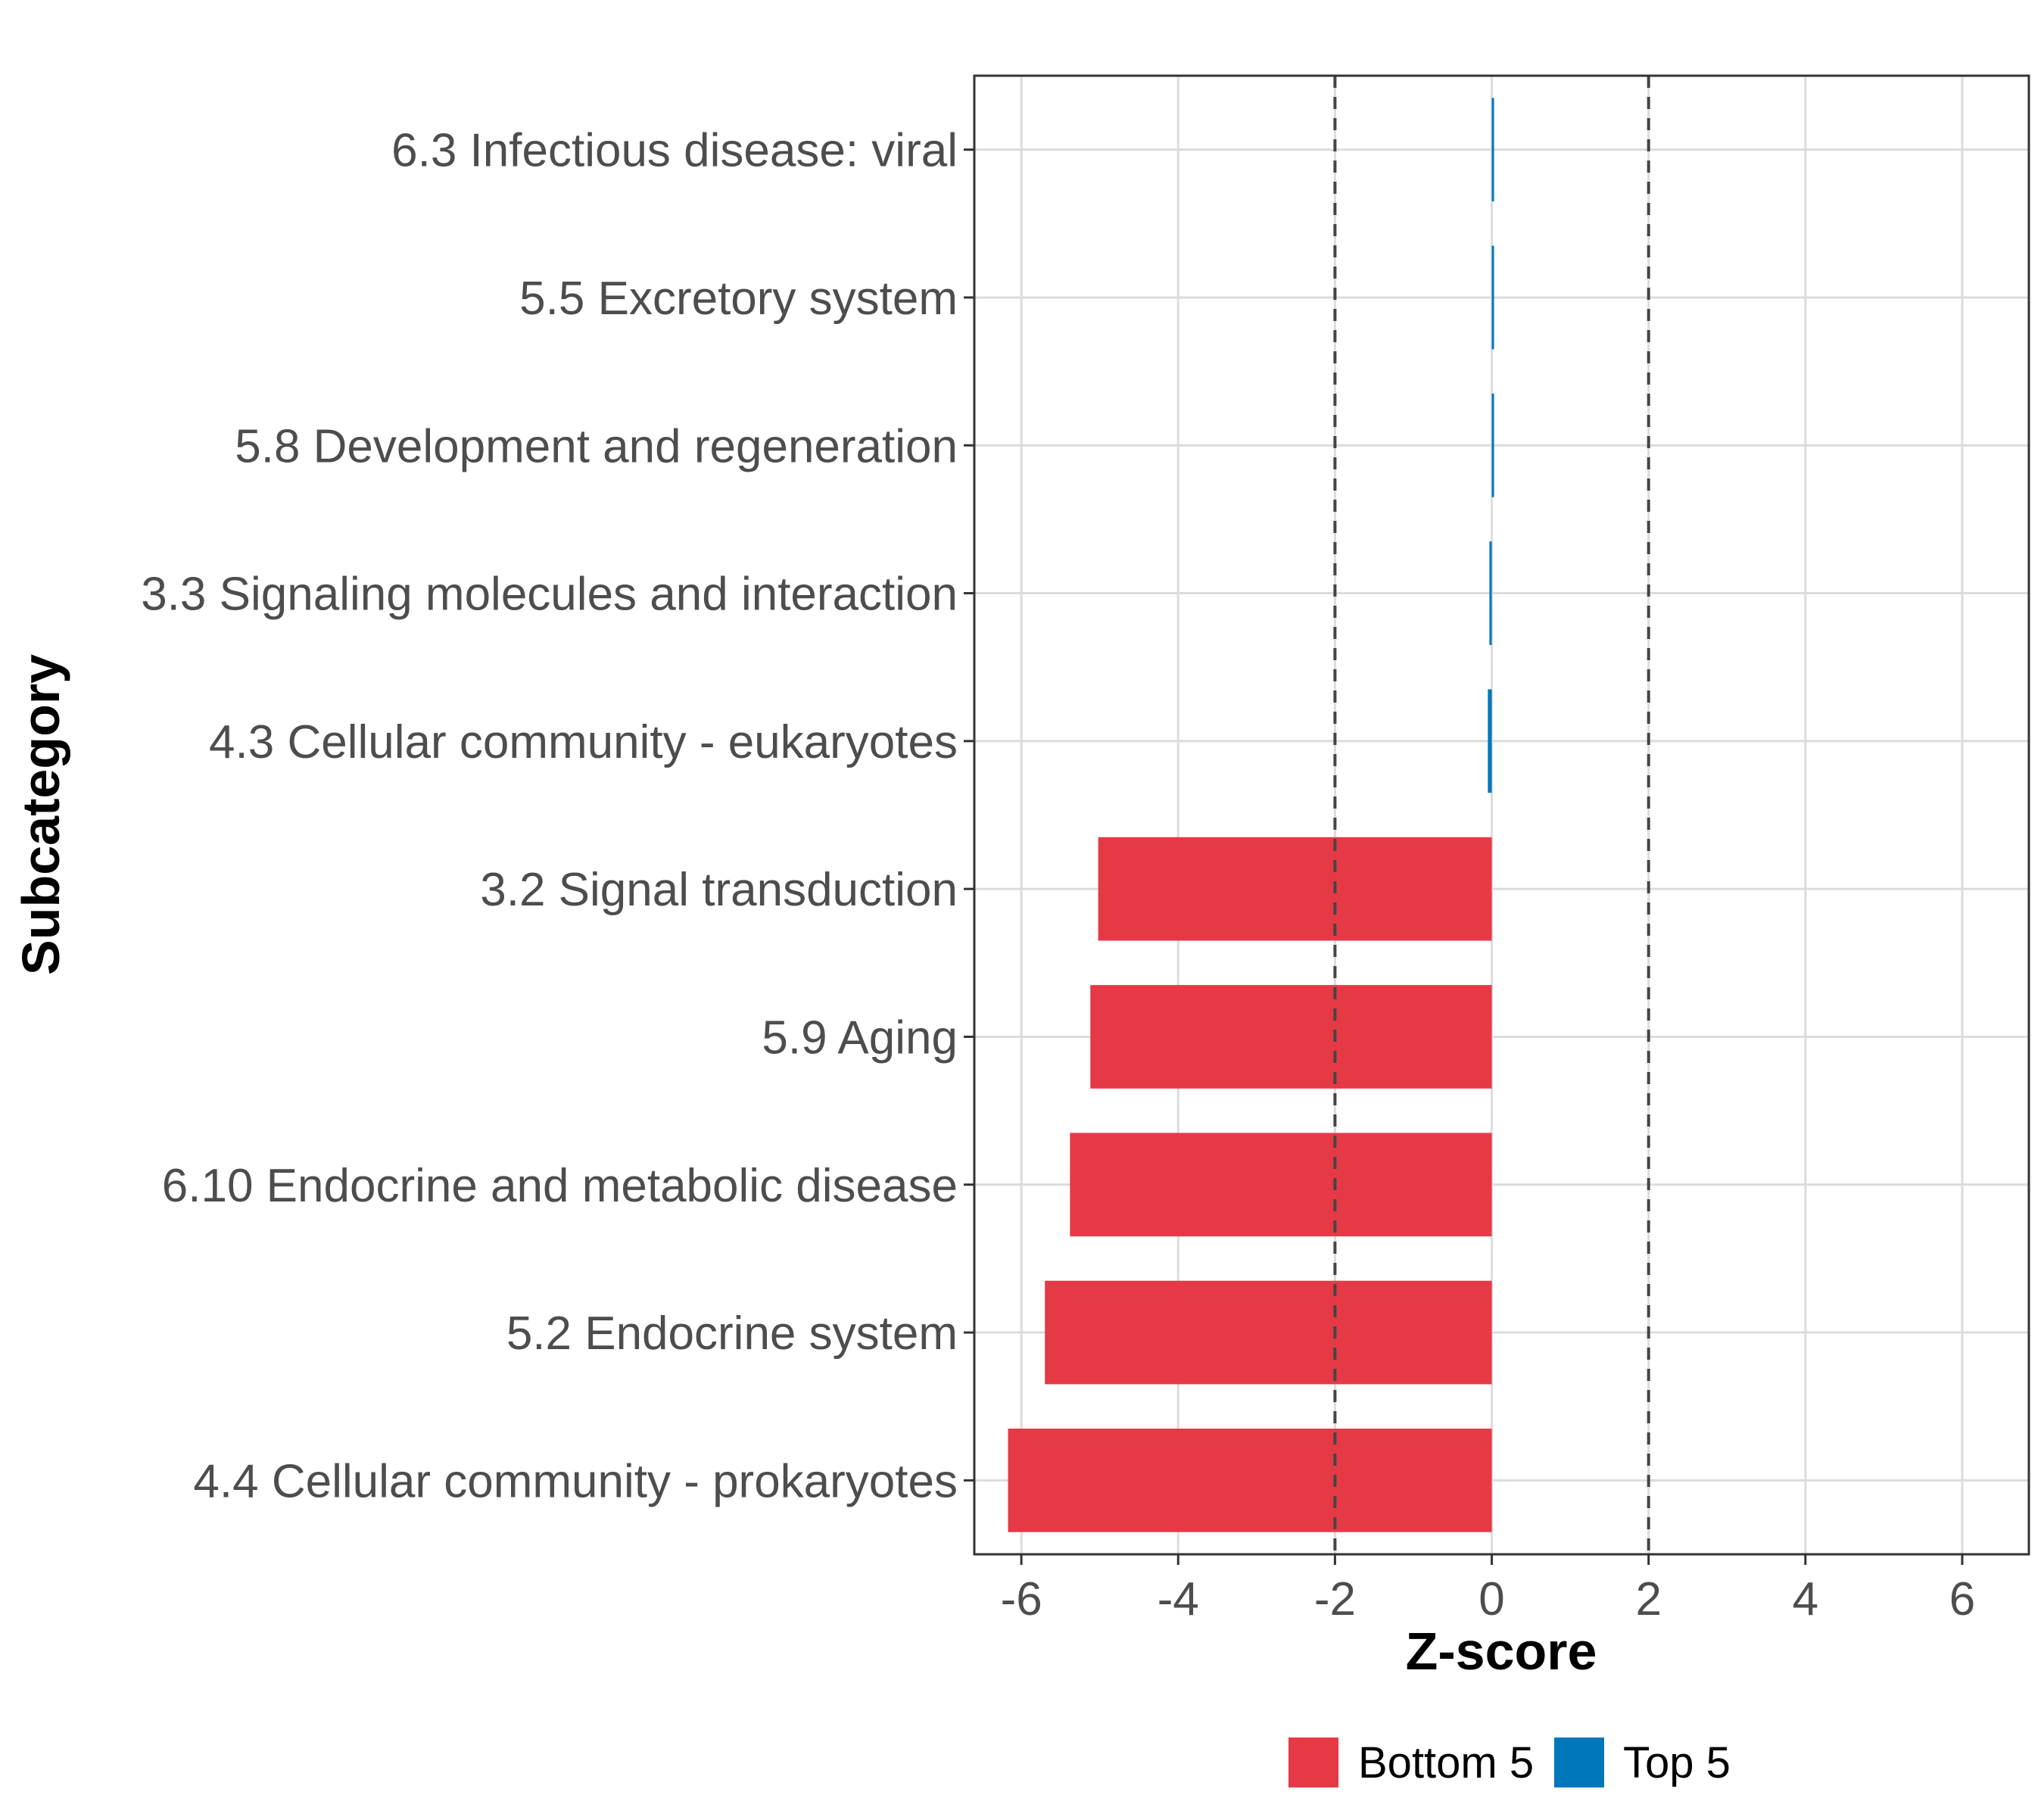  What do you see at coordinates (40, 814) in the screenshot?
I see `y-axis-title: Subcategory` at bounding box center [40, 814].